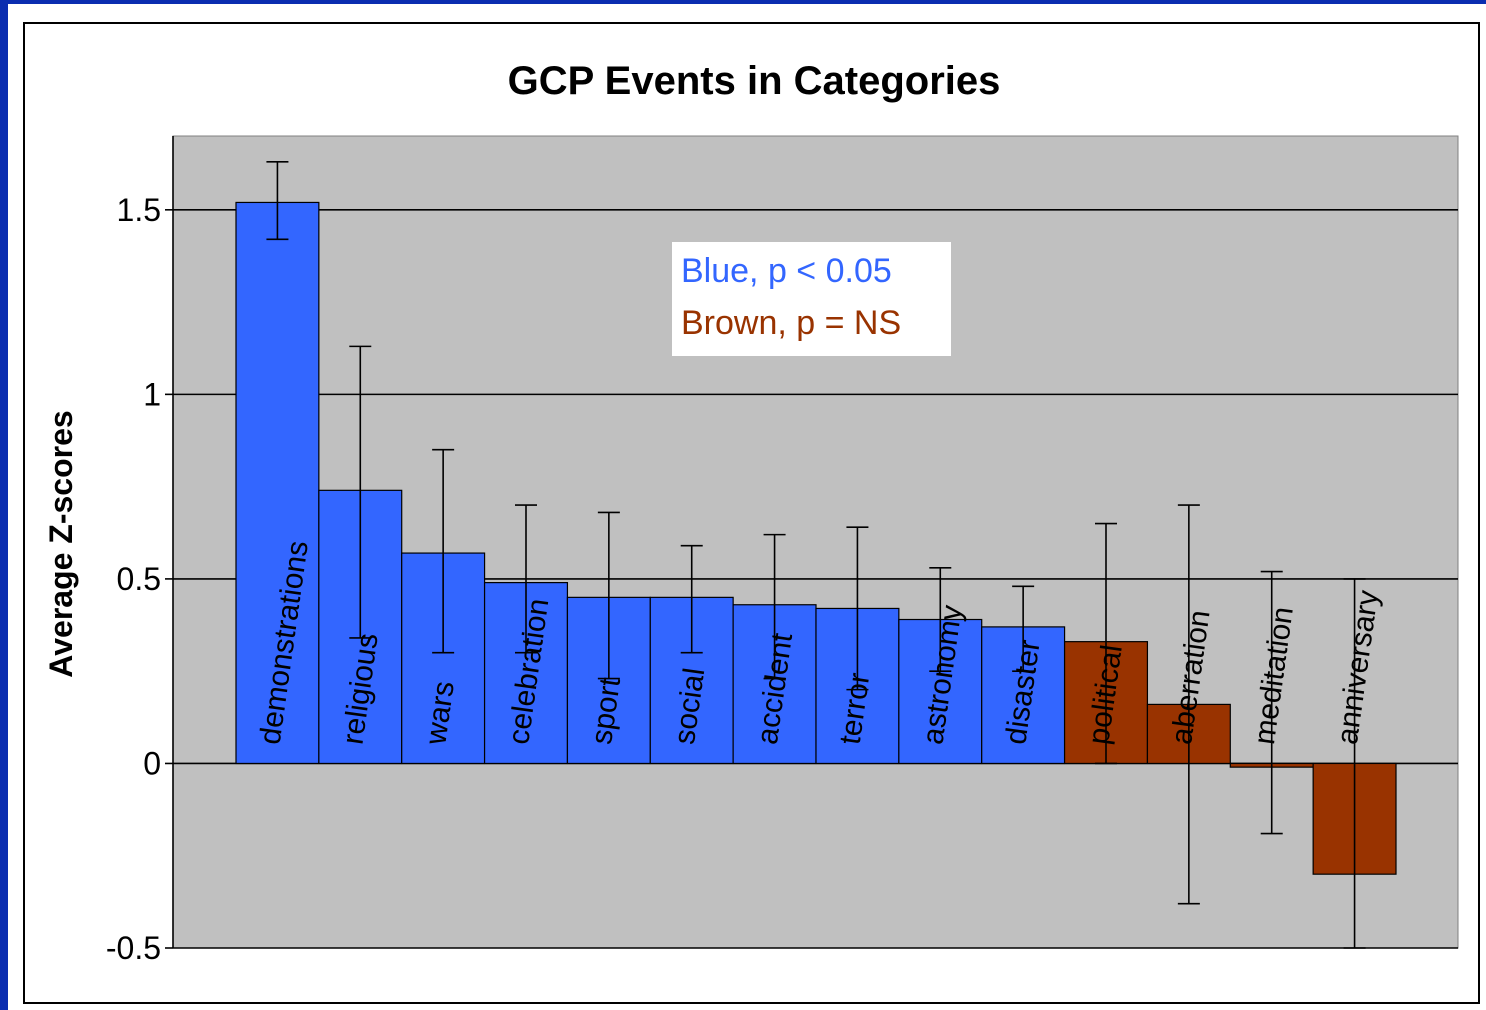 Image resolution: width=1486 pixels, height=1010 pixels. I want to click on y-tick-label: 0.5, so click(139, 579).